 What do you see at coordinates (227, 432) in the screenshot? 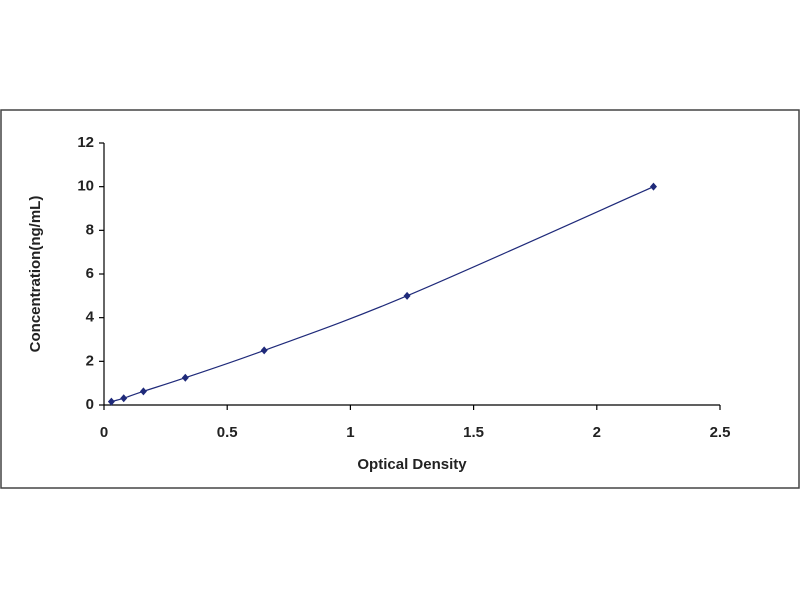
I see `x-tick-label: 0.5` at bounding box center [227, 432].